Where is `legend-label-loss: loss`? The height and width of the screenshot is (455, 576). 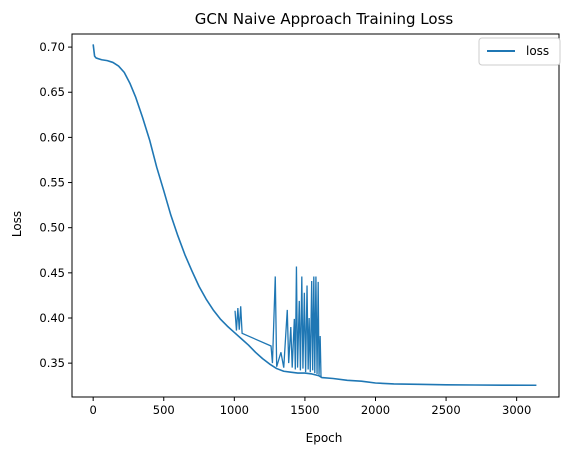 legend-label-loss: loss is located at coordinates (537, 51).